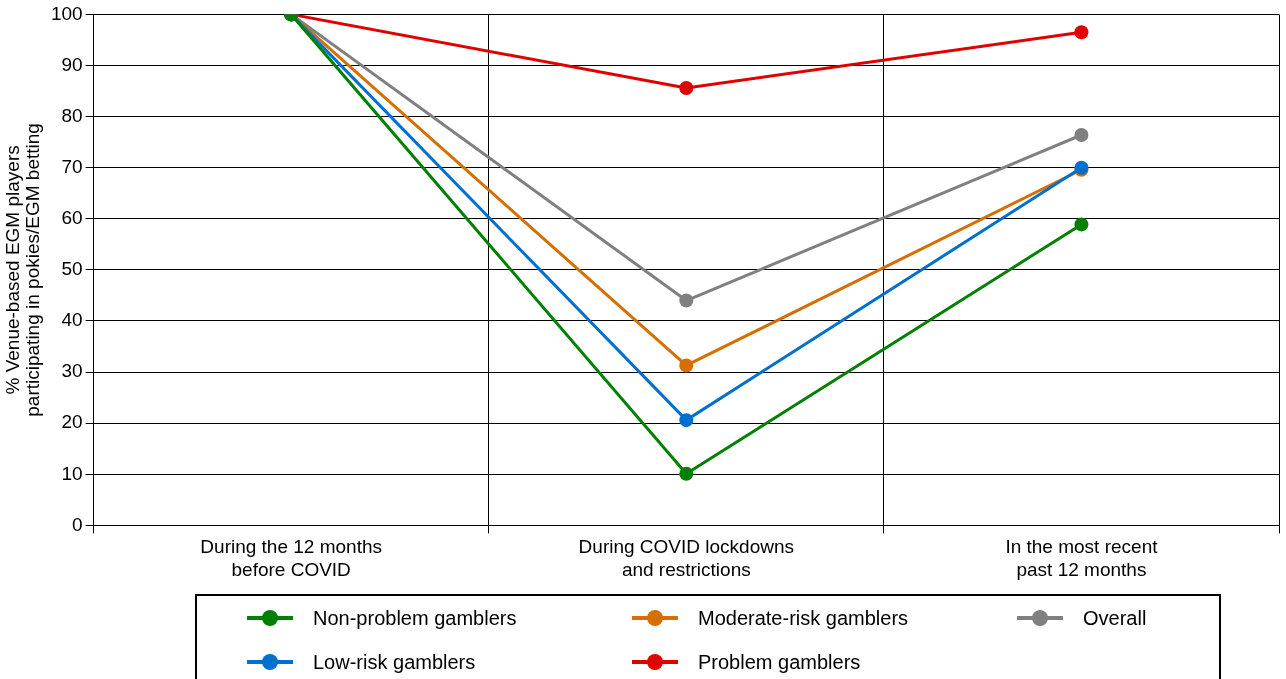 This screenshot has height=679, width=1286. Describe the element at coordinates (72, 422) in the screenshot. I see `y-tick-label: 20` at that location.